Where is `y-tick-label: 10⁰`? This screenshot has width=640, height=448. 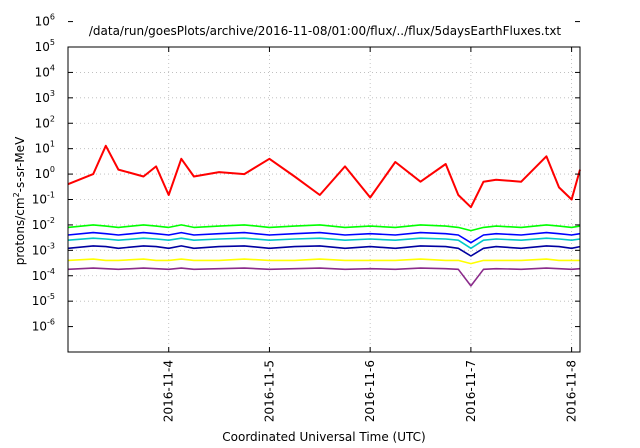
y-tick-label: 10⁰ is located at coordinates (45, 173).